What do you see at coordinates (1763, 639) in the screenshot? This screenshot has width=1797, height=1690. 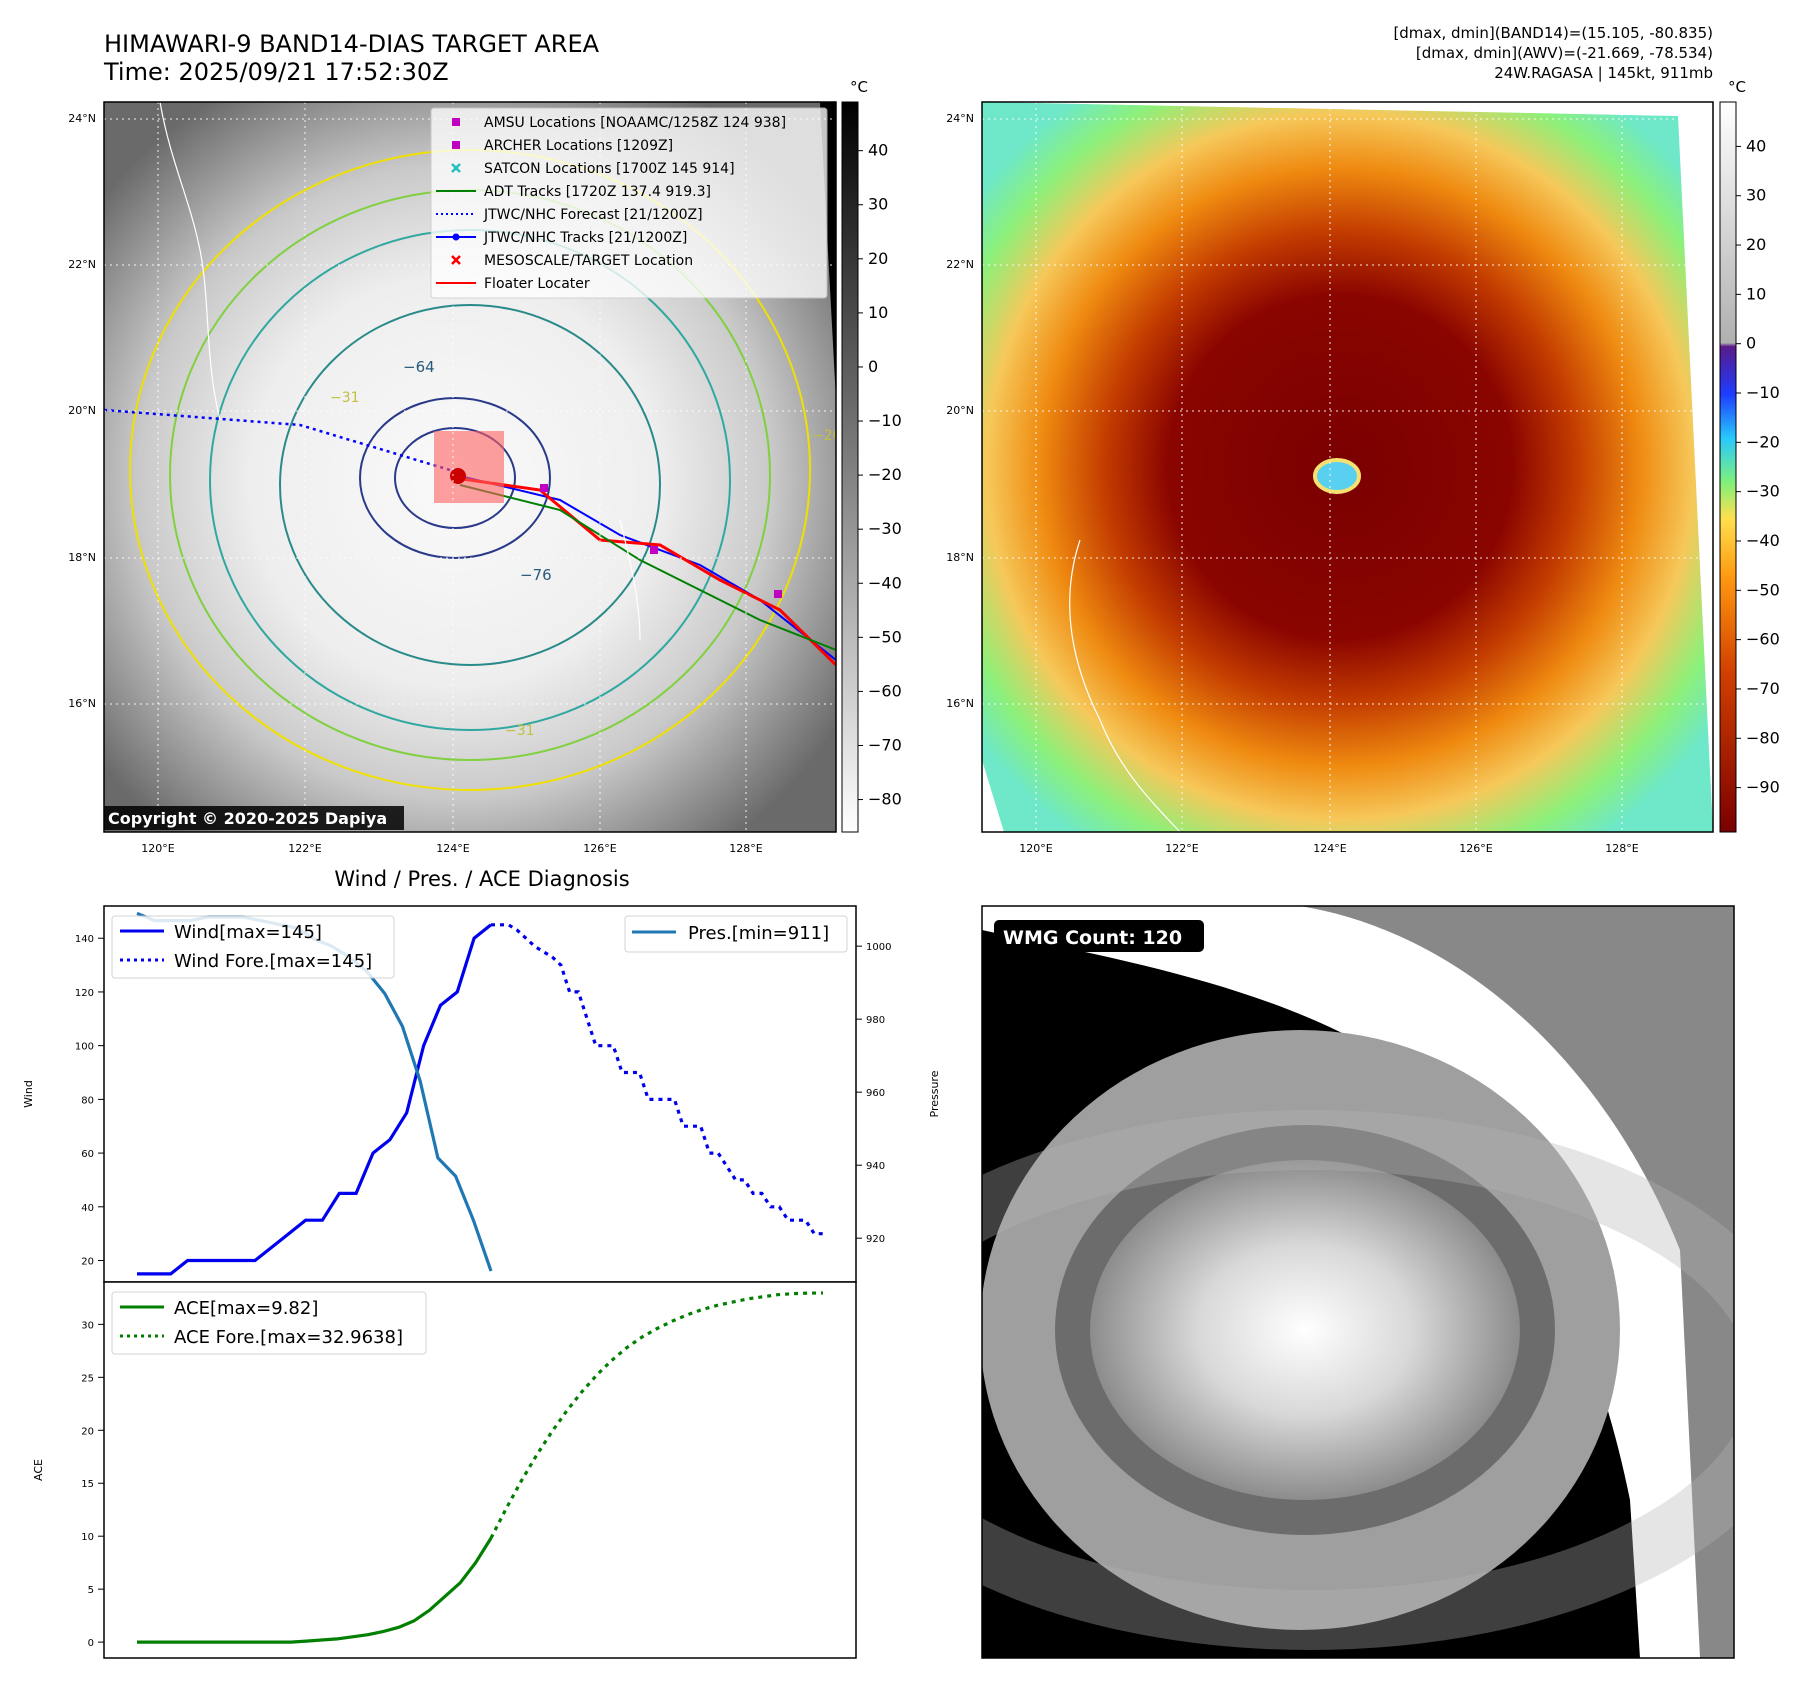 I see `colorbar-tick-label: −60` at bounding box center [1763, 639].